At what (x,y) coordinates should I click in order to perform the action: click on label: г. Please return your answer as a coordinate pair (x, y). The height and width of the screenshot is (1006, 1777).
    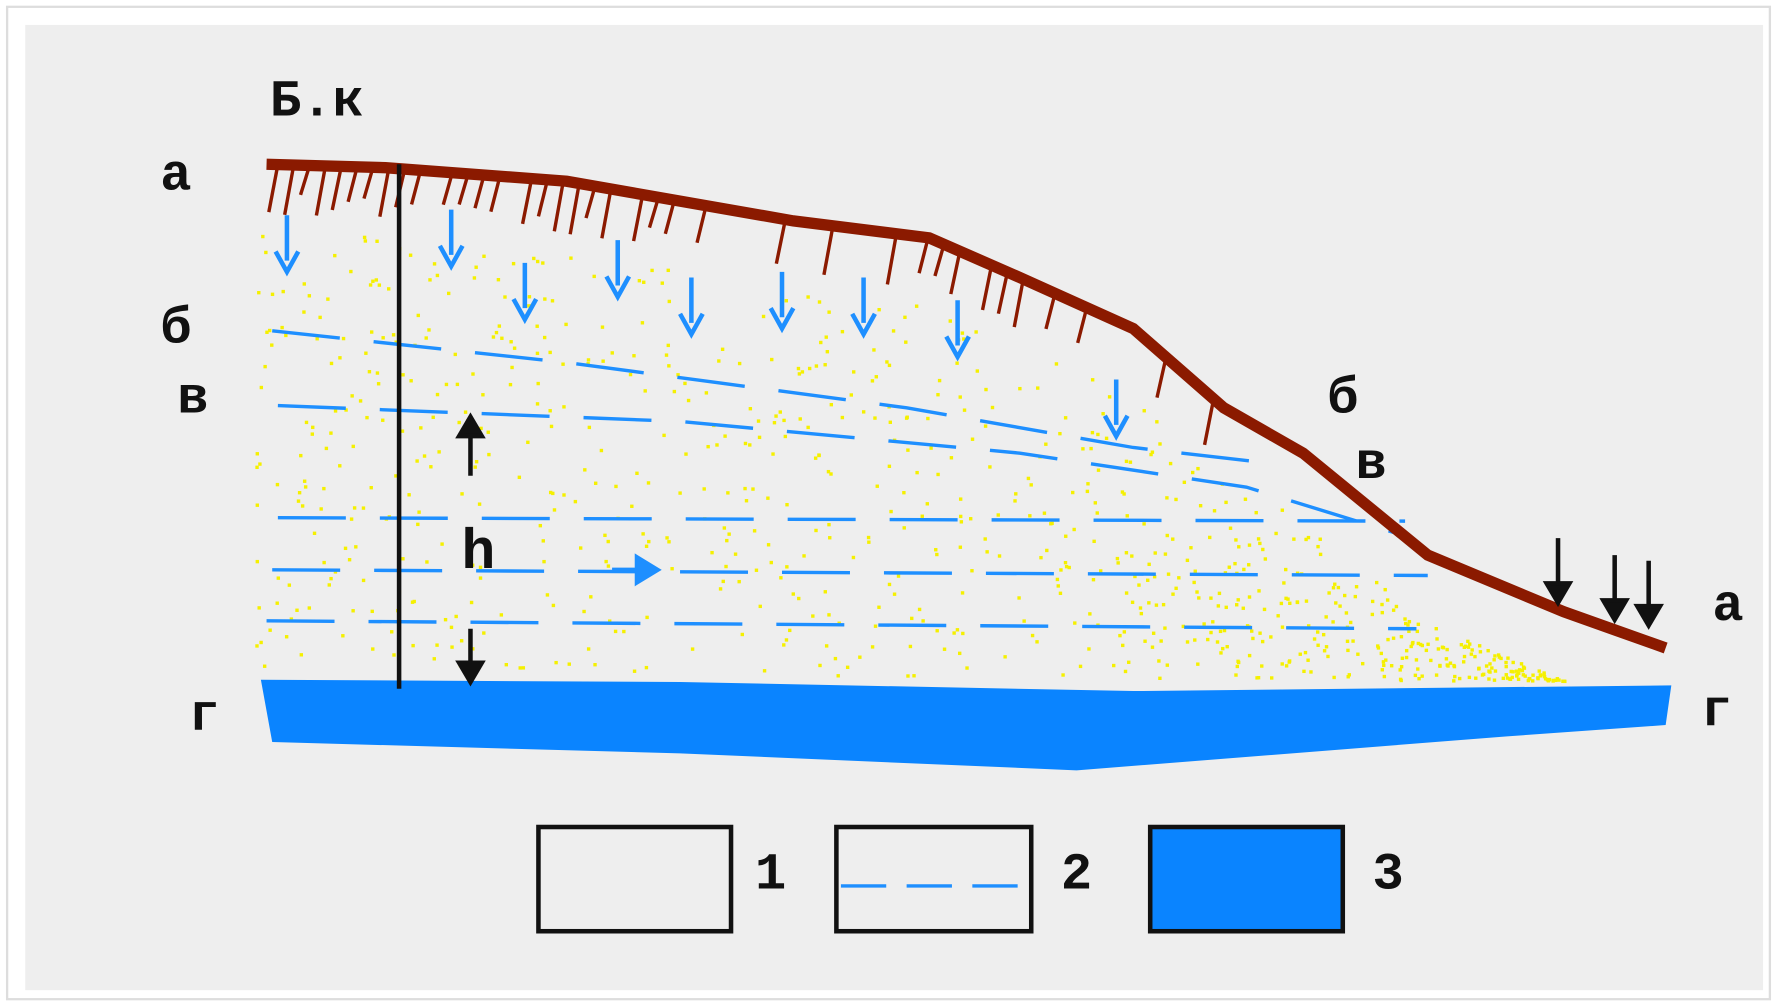
    Looking at the image, I should click on (1716, 711).